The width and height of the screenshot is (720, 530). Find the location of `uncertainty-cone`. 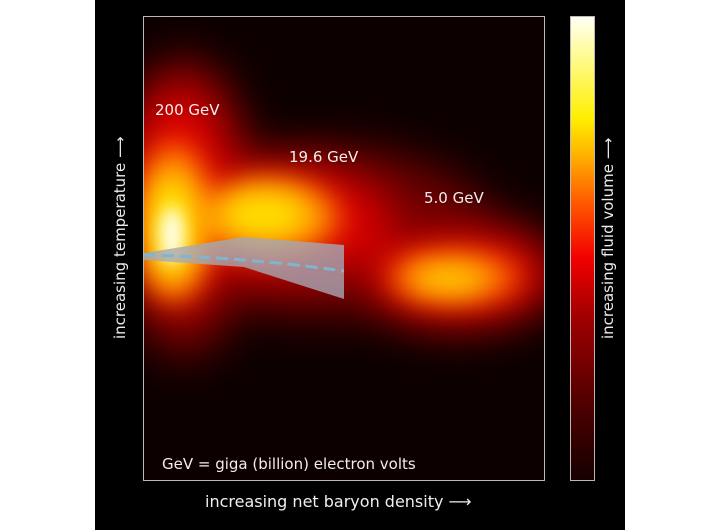

uncertainty-cone is located at coordinates (244, 268).